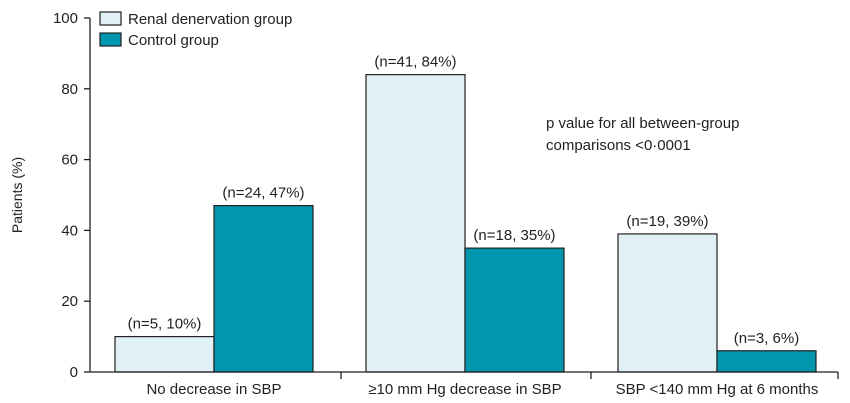 This screenshot has height=403, width=850. I want to click on bar-data-label: (n=3, 6%), so click(766, 338).